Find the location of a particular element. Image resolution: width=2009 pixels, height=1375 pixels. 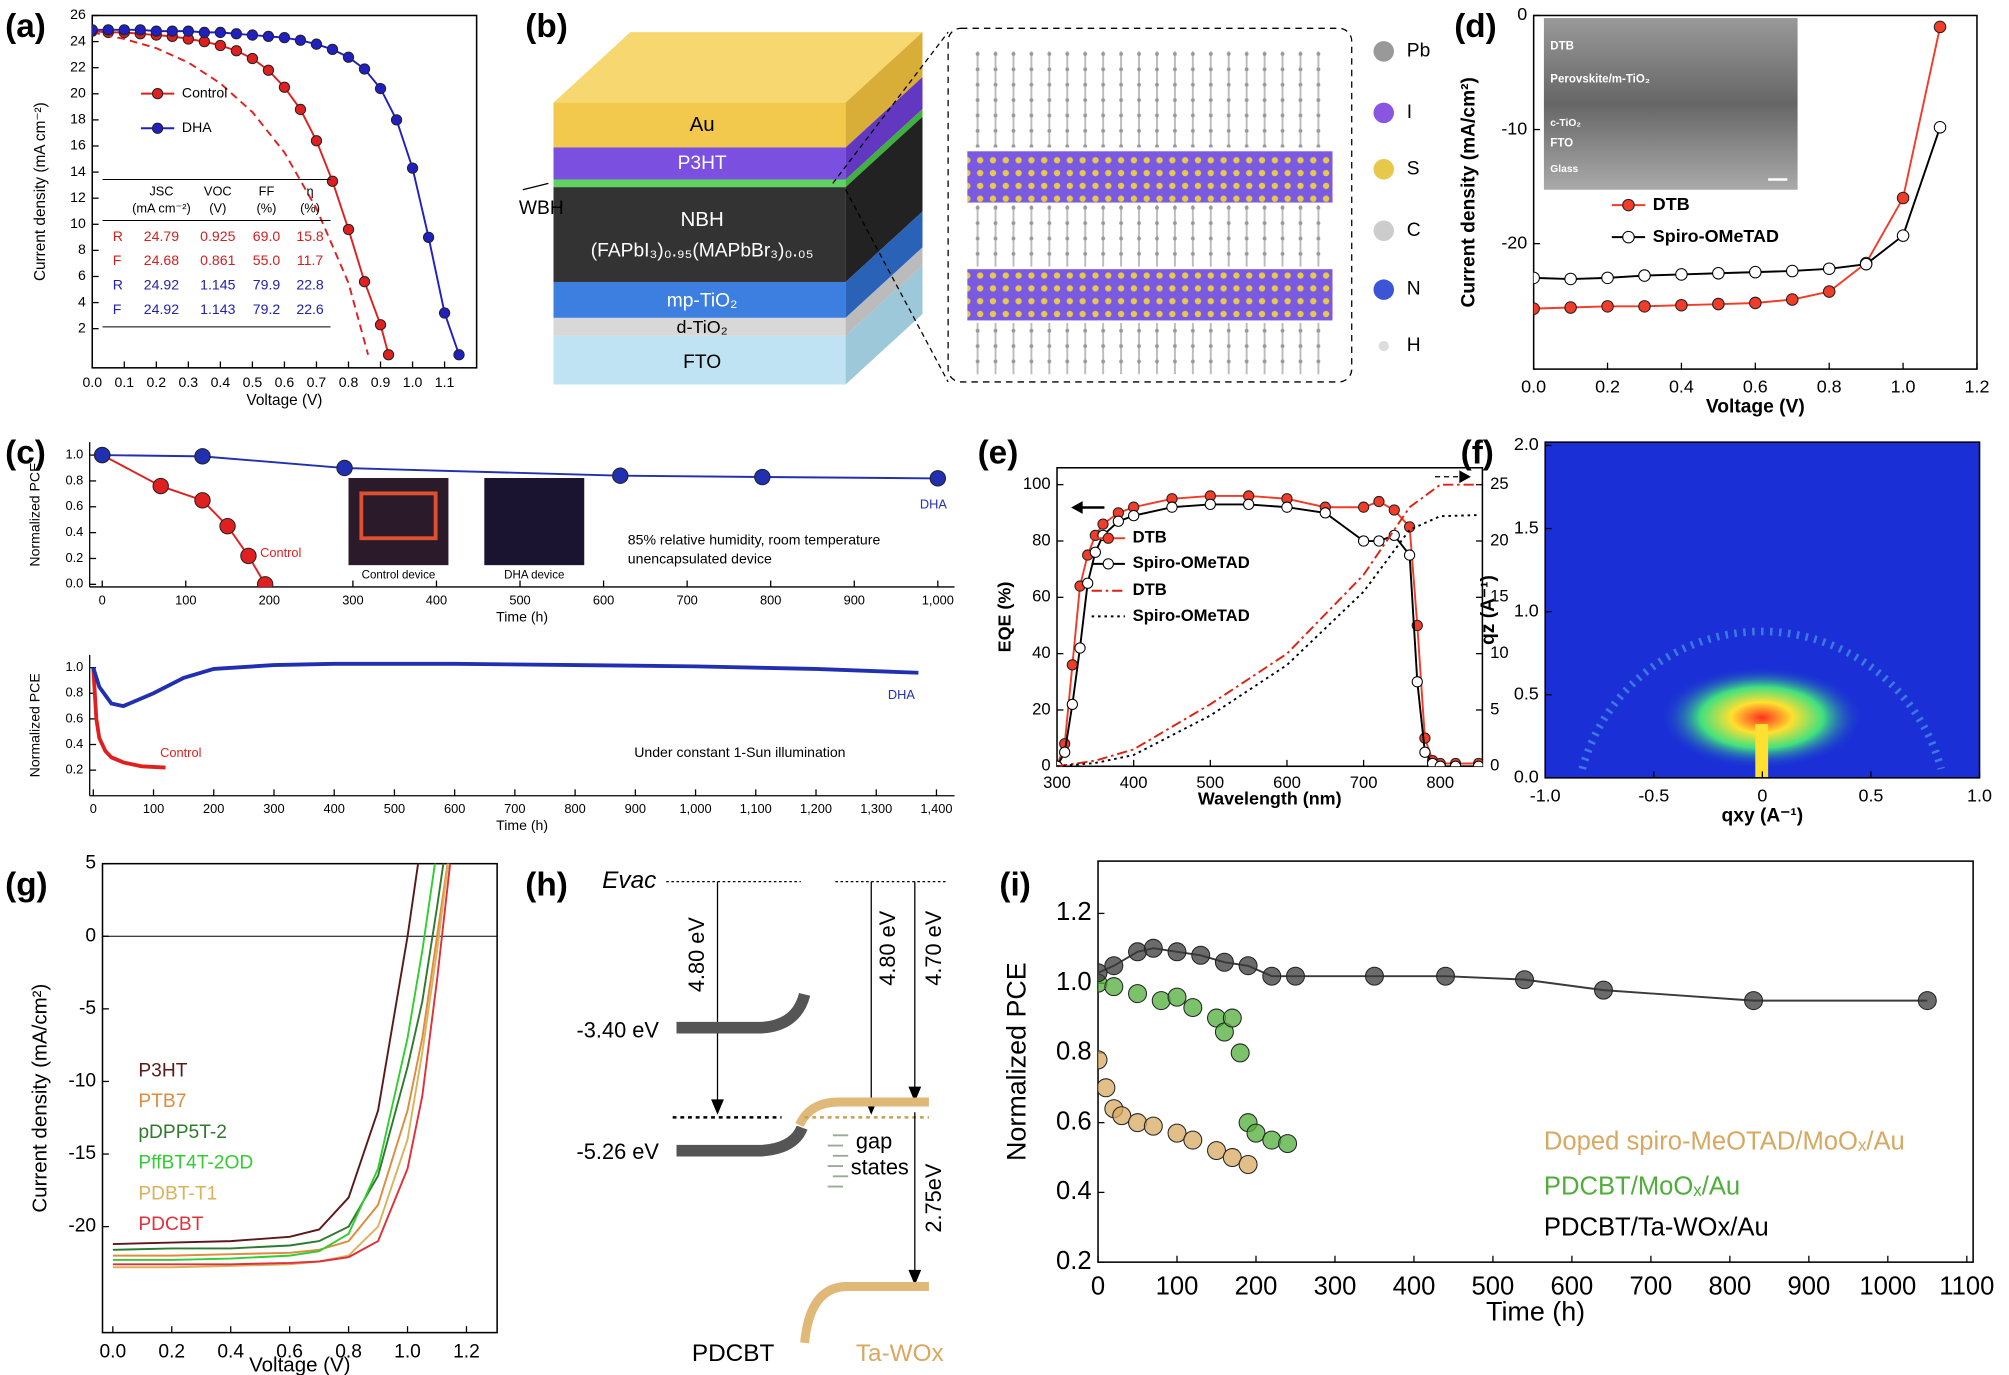

table-cell: 79.2 is located at coordinates (267, 309).